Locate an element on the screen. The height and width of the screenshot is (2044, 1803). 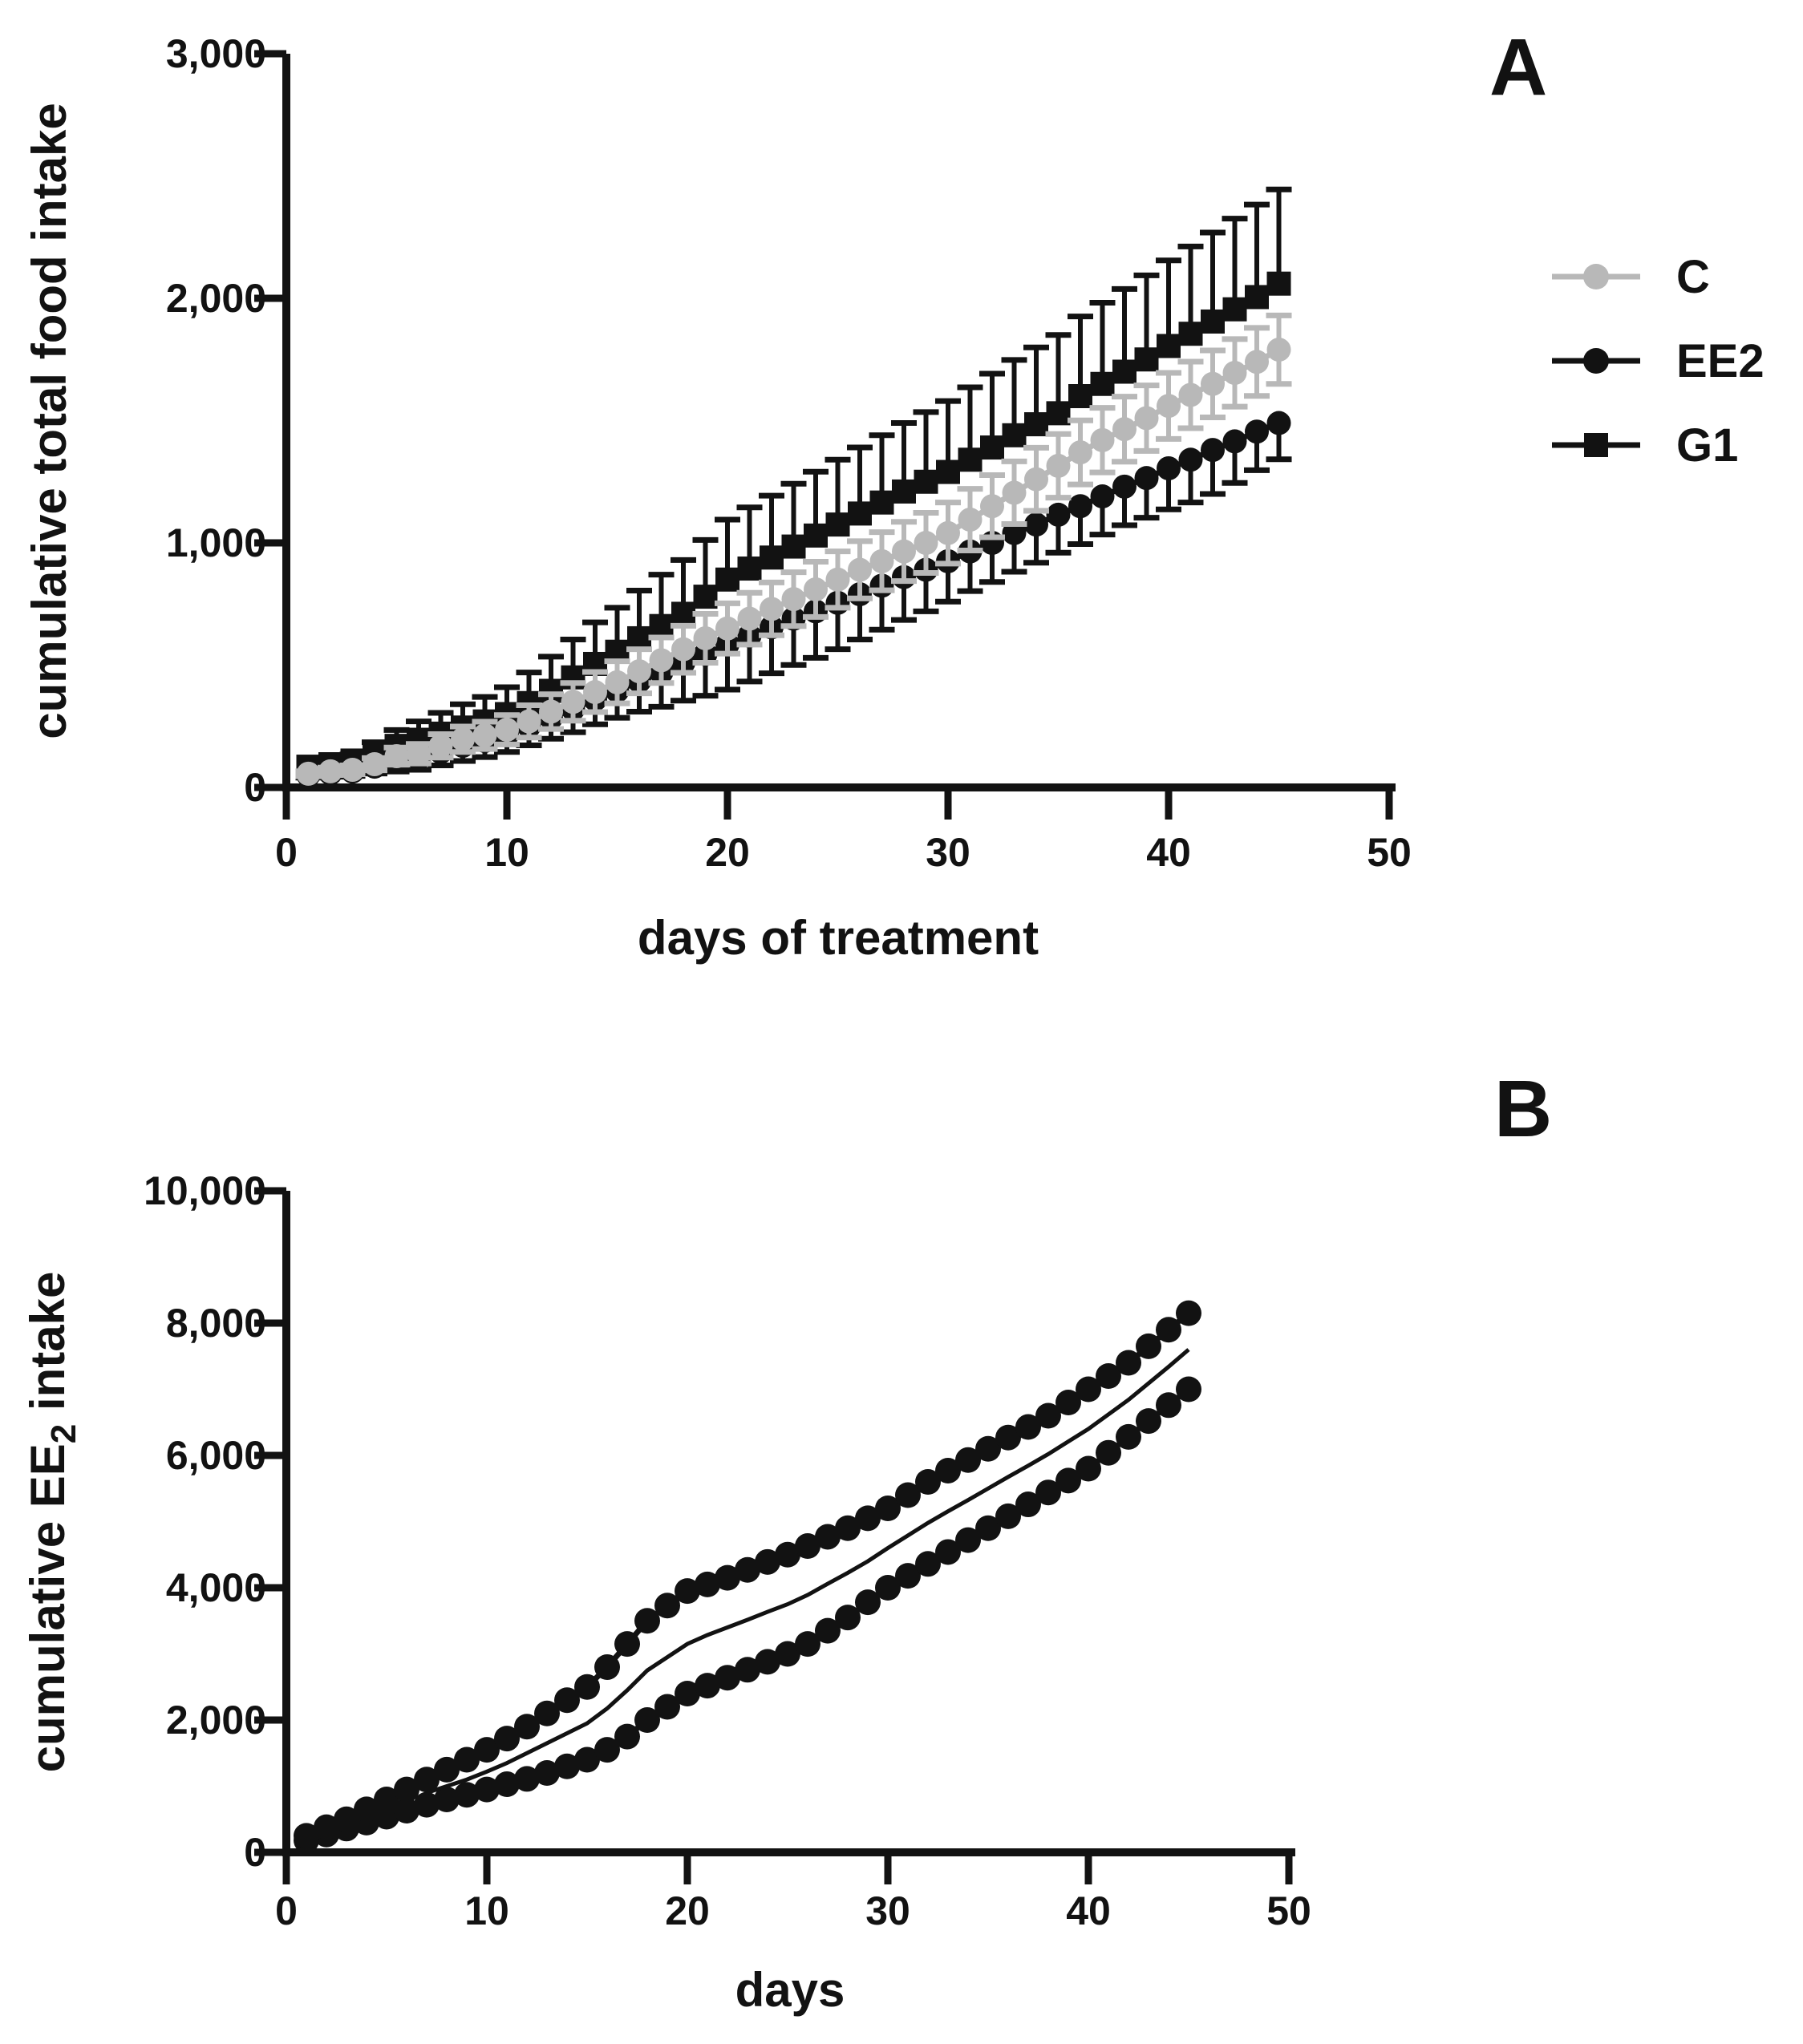
series-ee2-lower is located at coordinates (747, 1615).